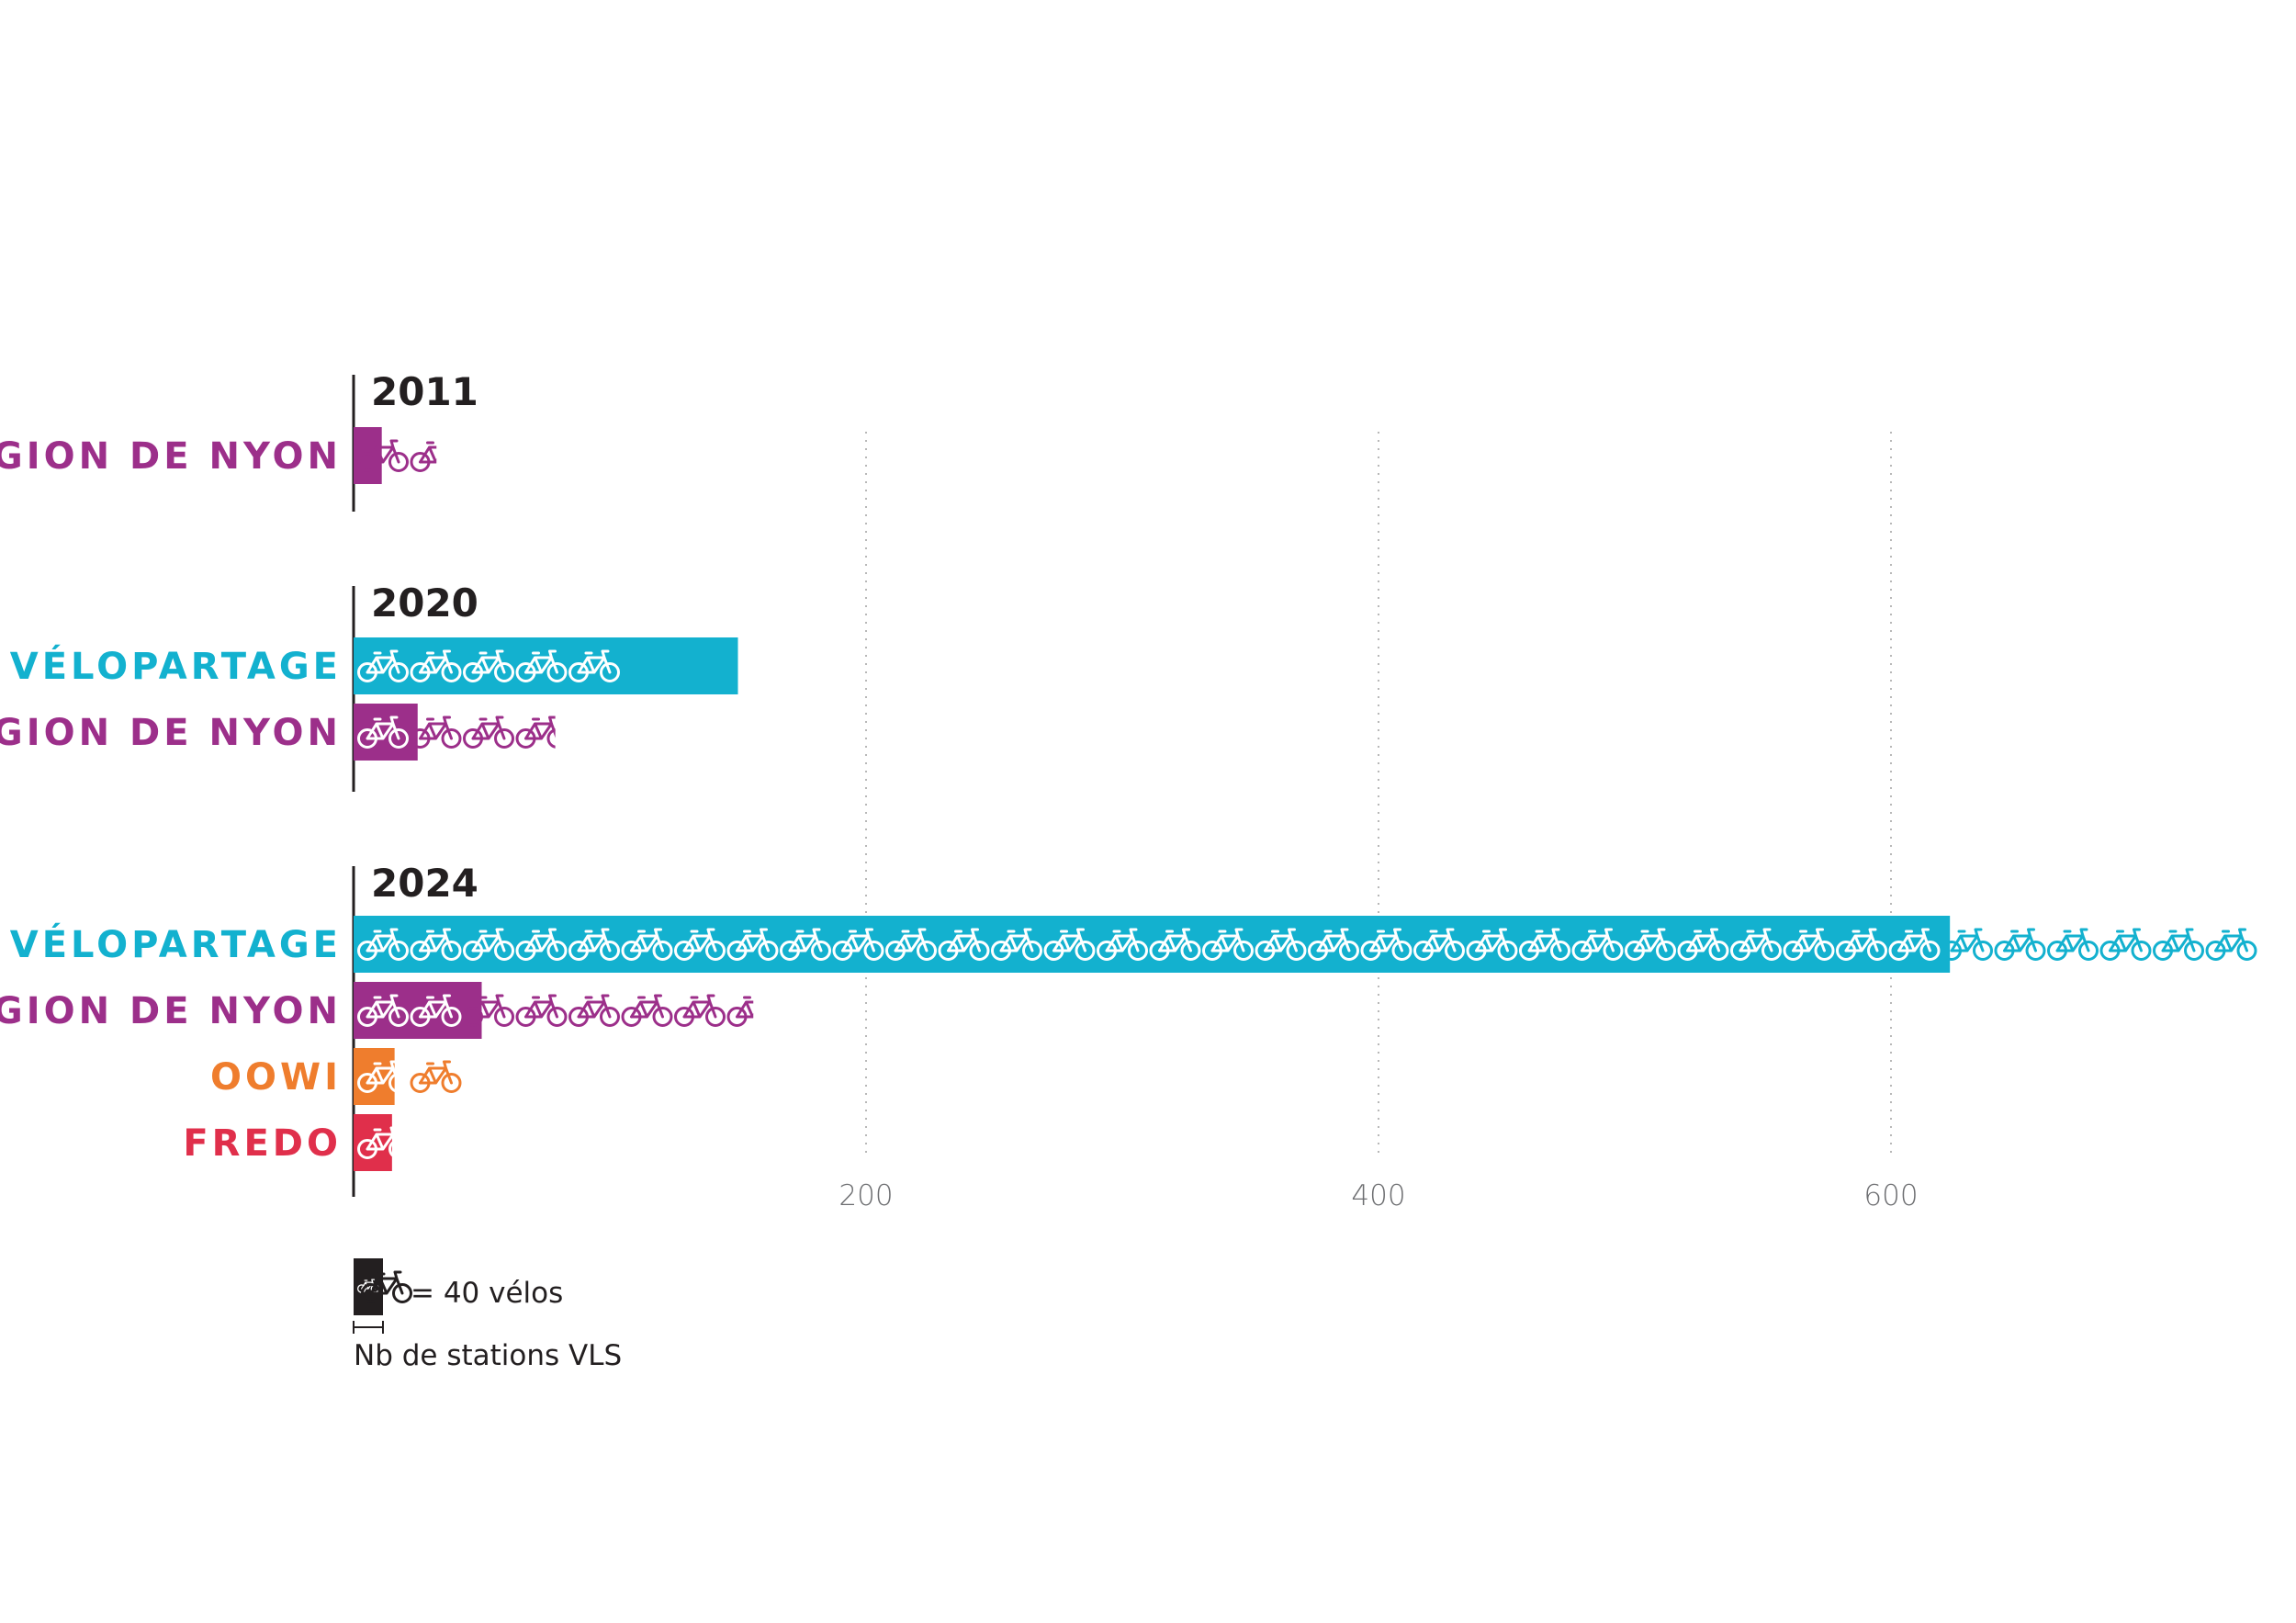 The image size is (2296, 1623). I want to click on x-axis-ticks: 200400600800100012001400, so click(1378, 1195).